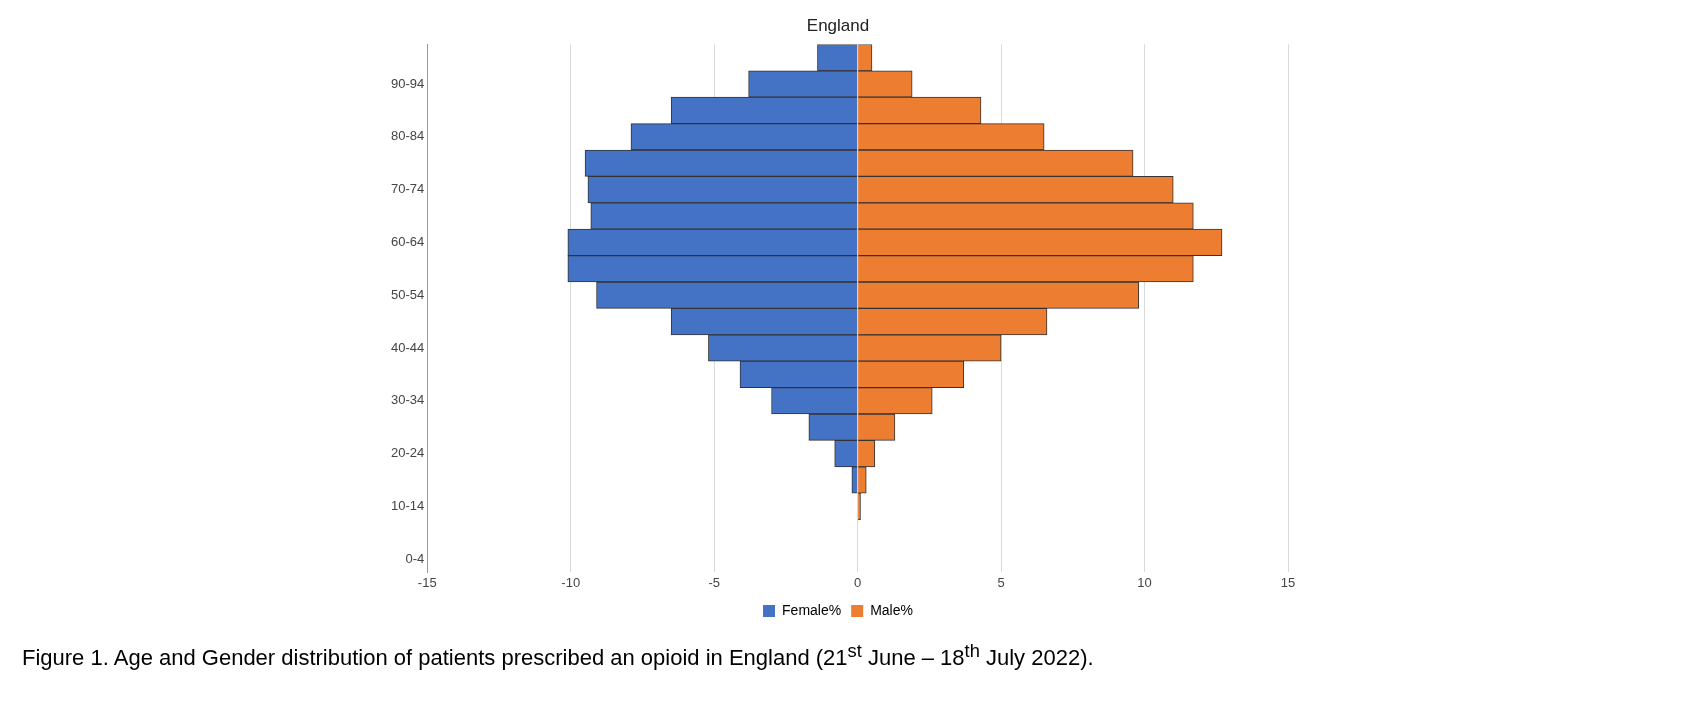 This screenshot has height=704, width=1692. I want to click on x-tick-label: 10, so click(1144, 582).